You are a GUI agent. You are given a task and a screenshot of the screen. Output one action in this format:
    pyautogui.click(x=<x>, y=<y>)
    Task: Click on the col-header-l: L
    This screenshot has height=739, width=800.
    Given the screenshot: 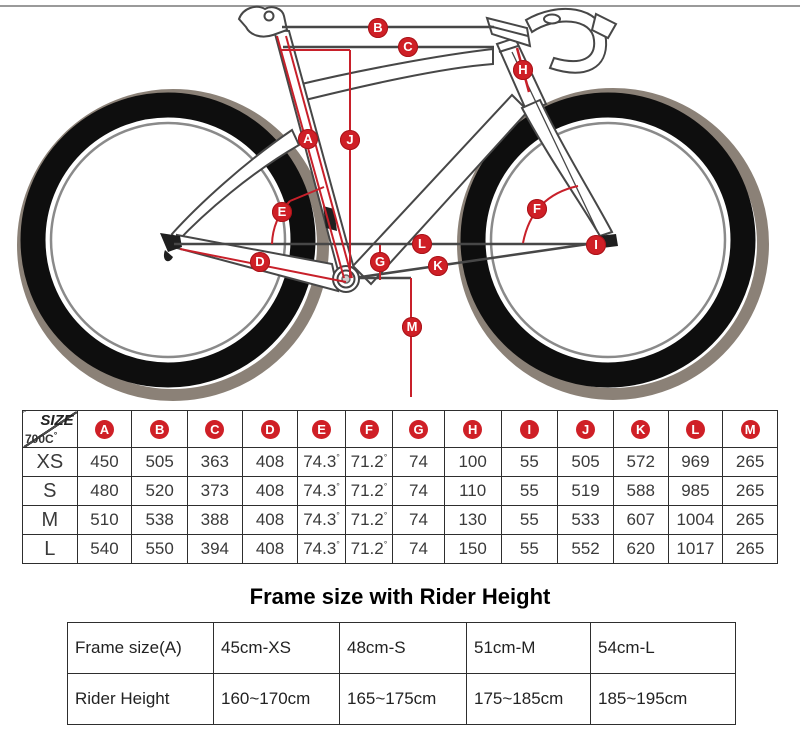 What is the action you would take?
    pyautogui.click(x=695, y=429)
    